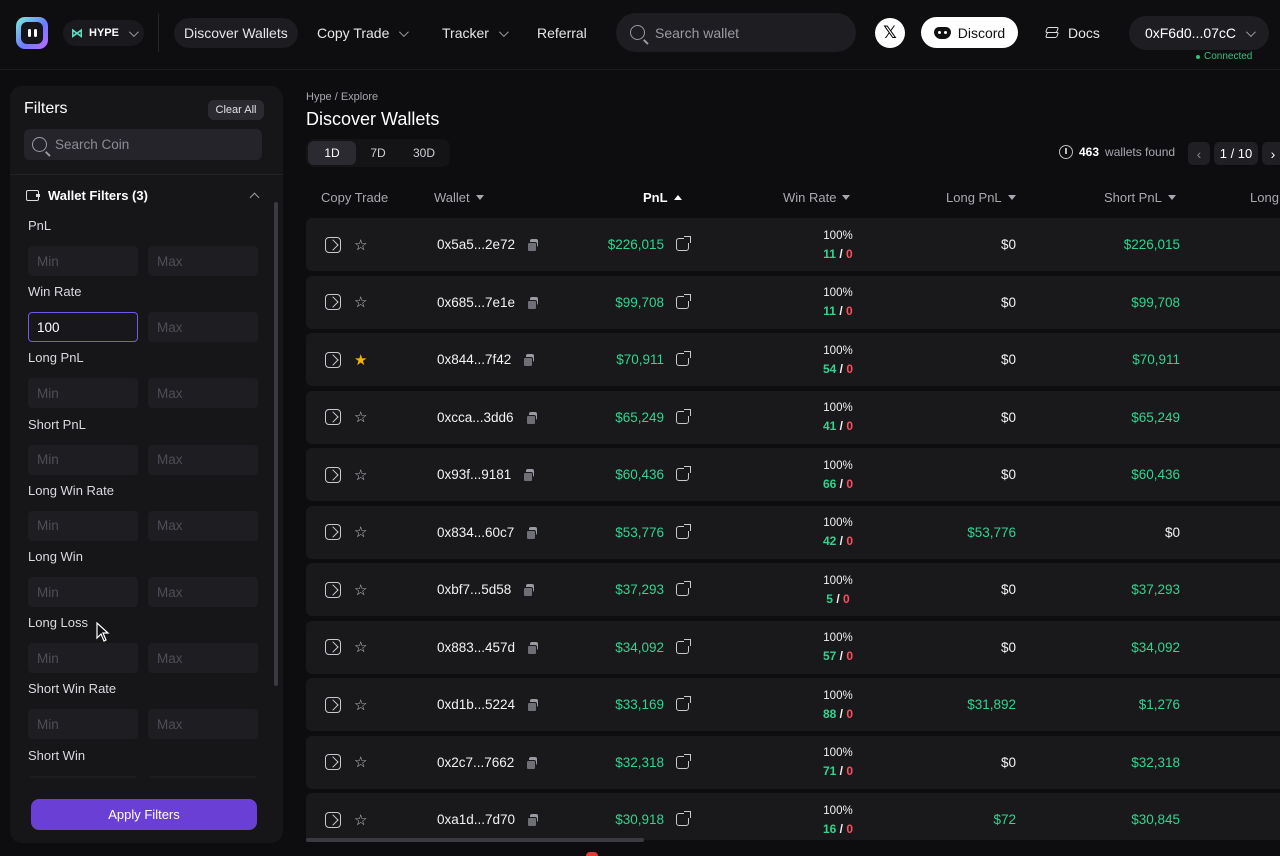 The image size is (1280, 856). Describe the element at coordinates (423, 153) in the screenshot. I see `tab-30d: 30D` at that location.